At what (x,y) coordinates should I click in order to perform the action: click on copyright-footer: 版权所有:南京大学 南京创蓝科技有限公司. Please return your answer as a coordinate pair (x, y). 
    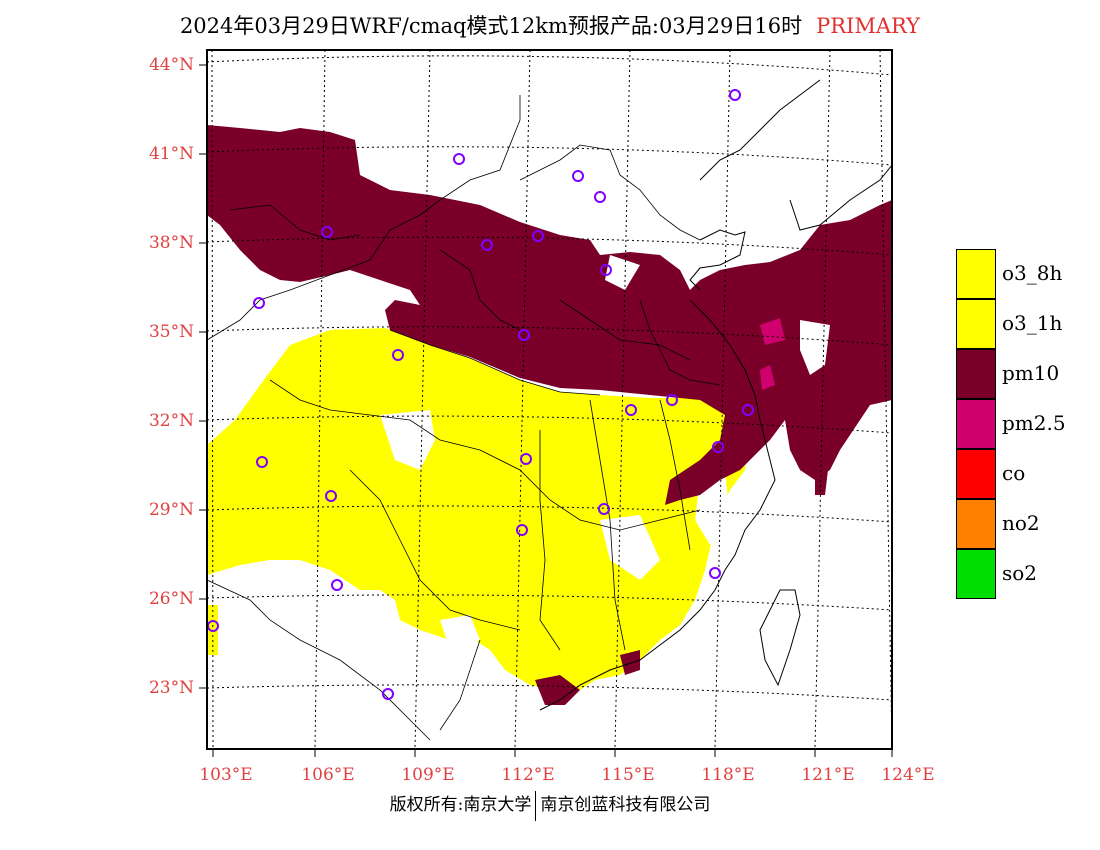
    Looking at the image, I should click on (550, 805).